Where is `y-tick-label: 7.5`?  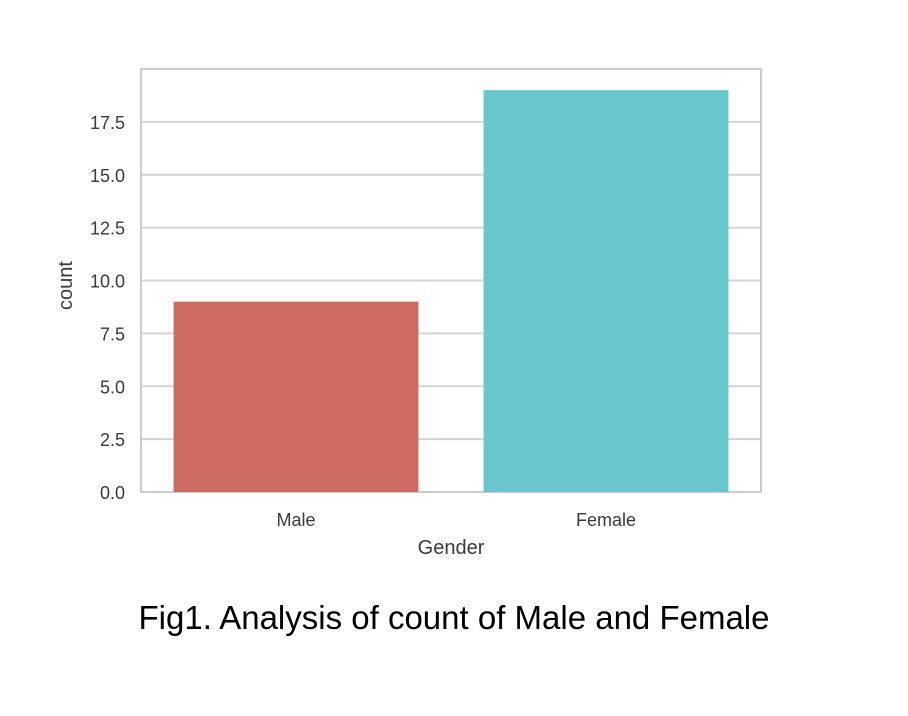
y-tick-label: 7.5 is located at coordinates (112, 334).